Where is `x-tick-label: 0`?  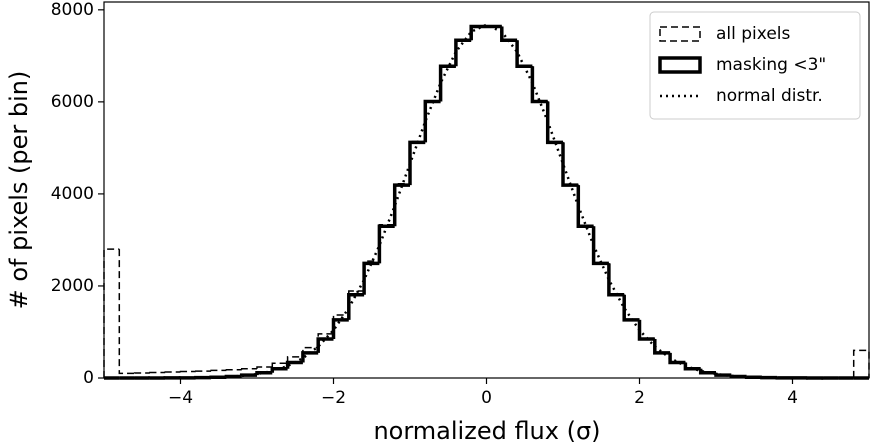 x-tick-label: 0 is located at coordinates (486, 398).